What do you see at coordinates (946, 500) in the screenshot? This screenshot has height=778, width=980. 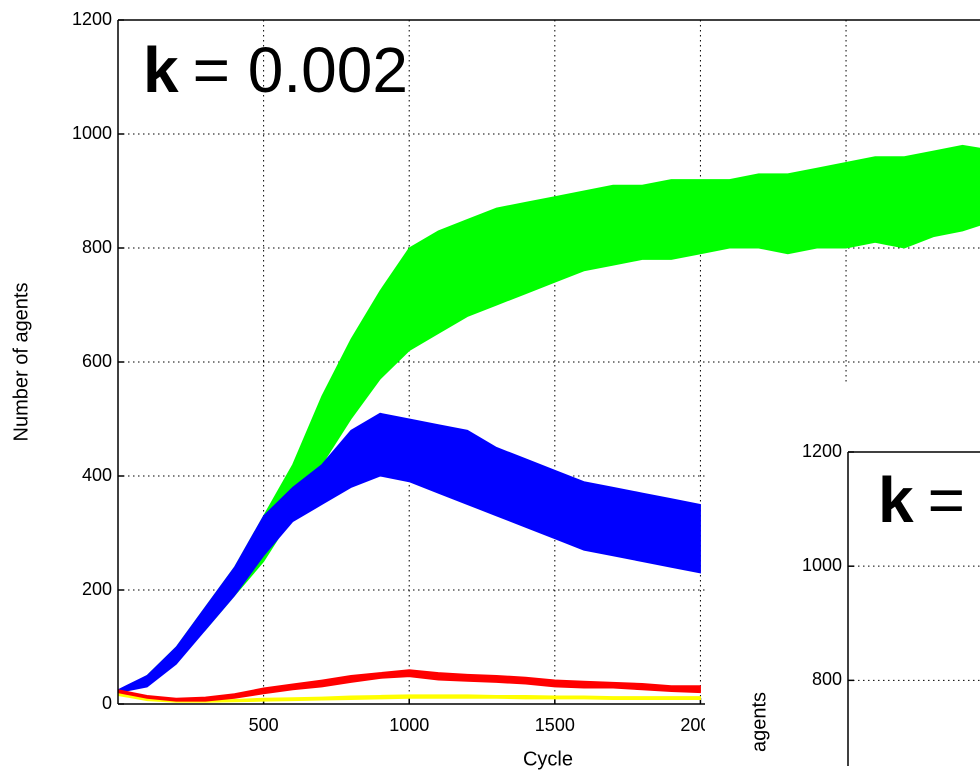 I see `annotation-text: =` at bounding box center [946, 500].